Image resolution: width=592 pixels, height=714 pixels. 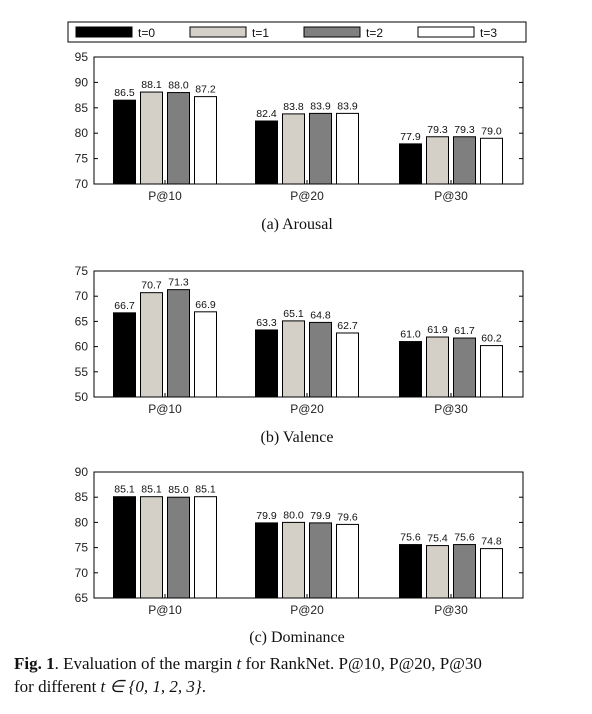 I want to click on panel-caption: (a) Arousal, so click(x=297, y=224).